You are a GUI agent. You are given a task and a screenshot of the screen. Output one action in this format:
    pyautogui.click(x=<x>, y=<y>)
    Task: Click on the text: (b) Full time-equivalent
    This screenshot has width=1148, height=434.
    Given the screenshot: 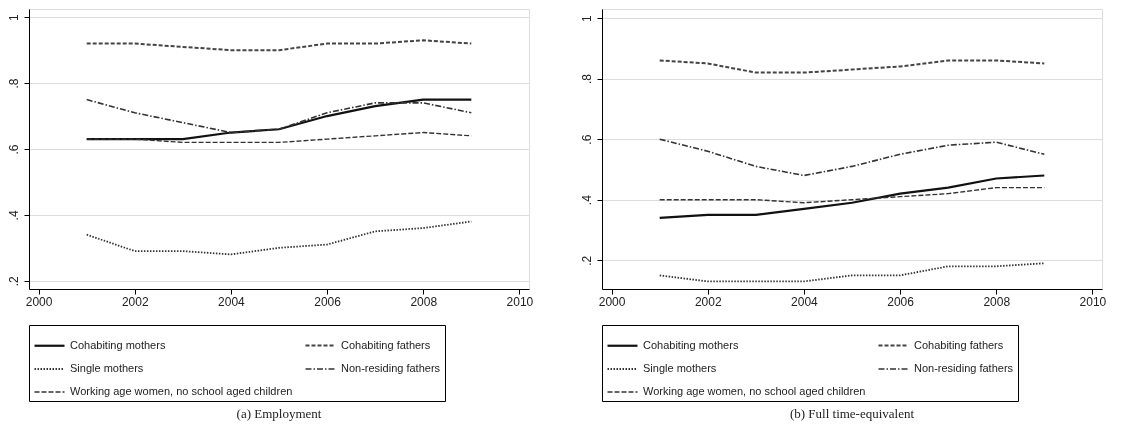 What is the action you would take?
    pyautogui.click(x=852, y=413)
    